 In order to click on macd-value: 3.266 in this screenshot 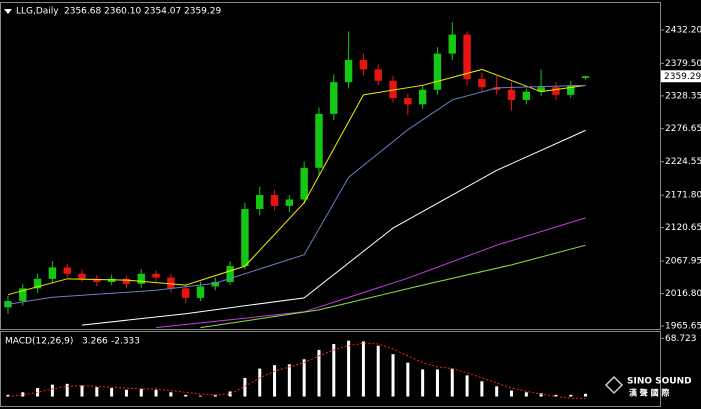, I will do `click(95, 342)`.